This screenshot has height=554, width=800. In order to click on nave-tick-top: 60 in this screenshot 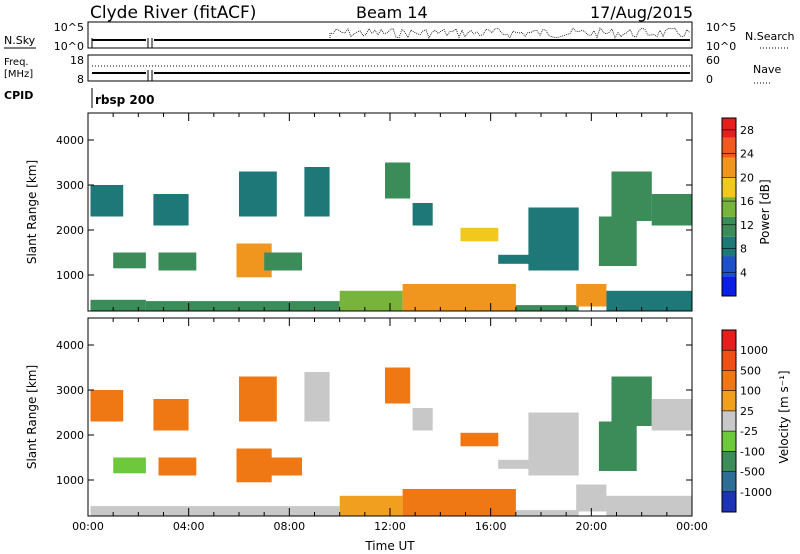, I will do `click(713, 60)`.